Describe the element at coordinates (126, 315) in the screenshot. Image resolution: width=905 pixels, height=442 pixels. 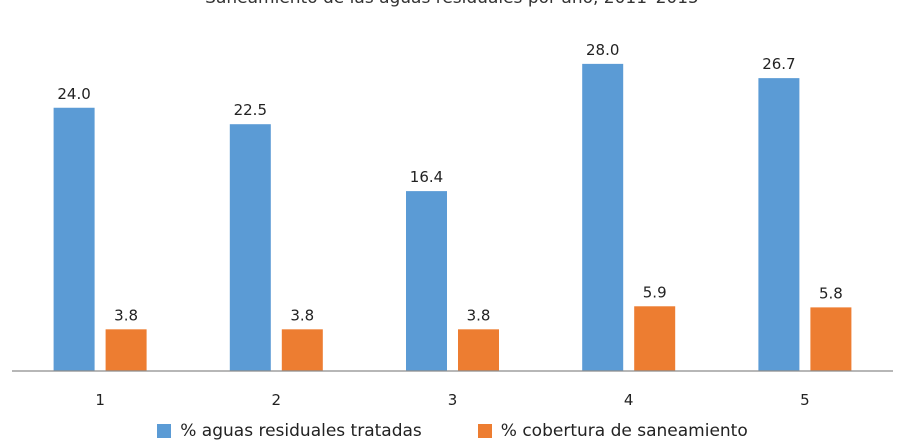
I see `value-label-coverage-1: 3.8` at that location.